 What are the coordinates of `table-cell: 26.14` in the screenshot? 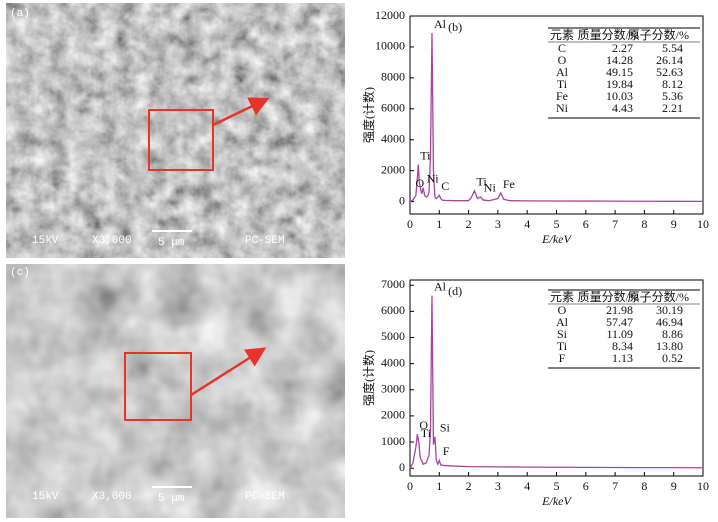 It's located at (669, 60).